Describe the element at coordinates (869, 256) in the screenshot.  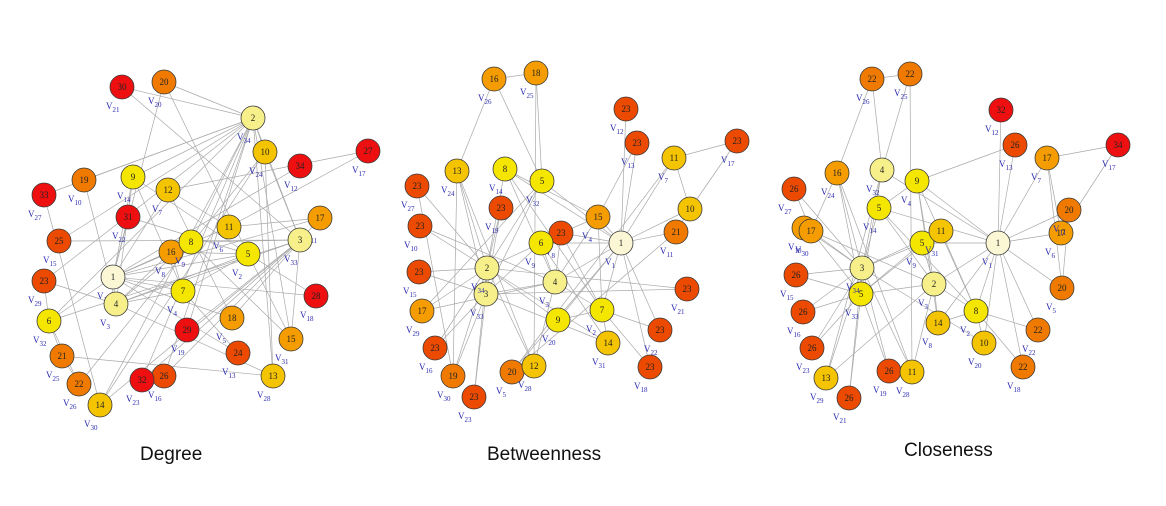
I see `edge-v3-v10` at that location.